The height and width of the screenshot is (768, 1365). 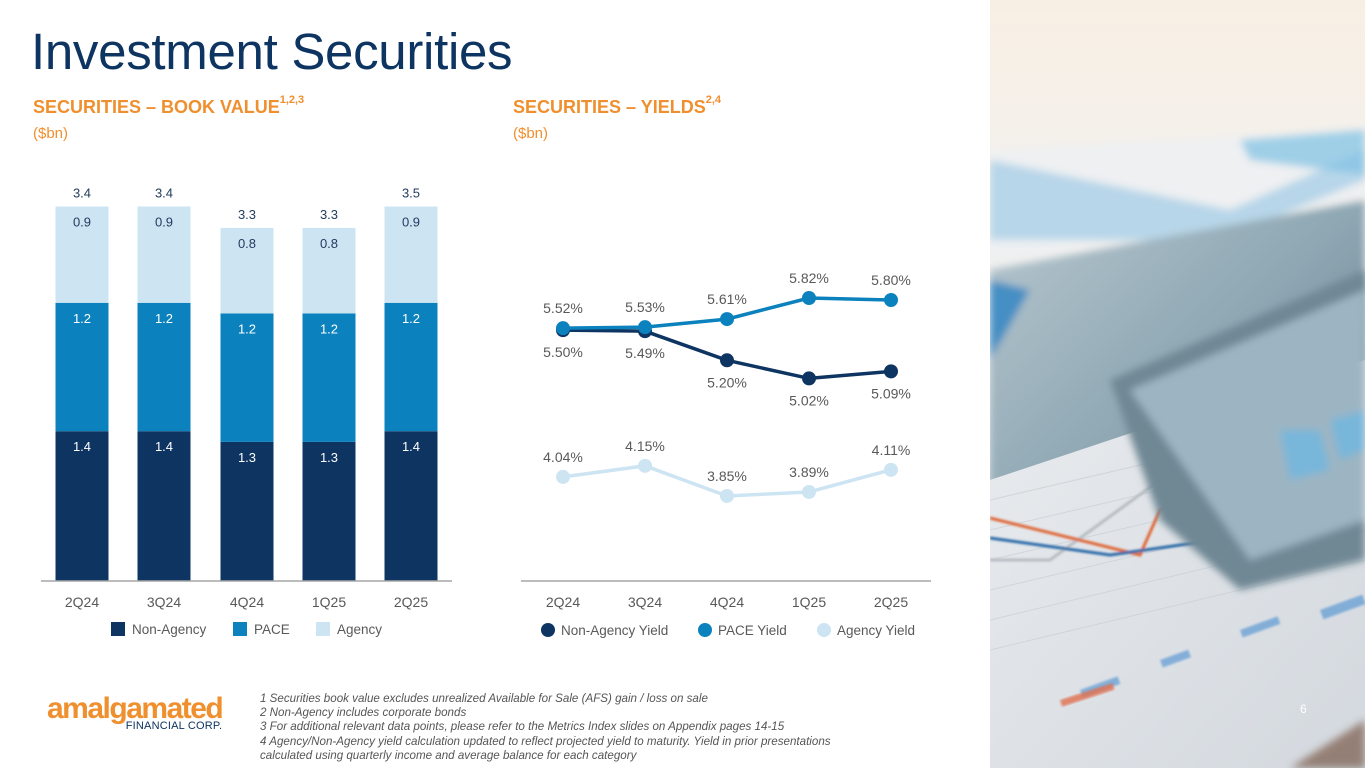 What do you see at coordinates (609, 107) in the screenshot?
I see `yields-title-text: SECURITIES – YIELDS` at bounding box center [609, 107].